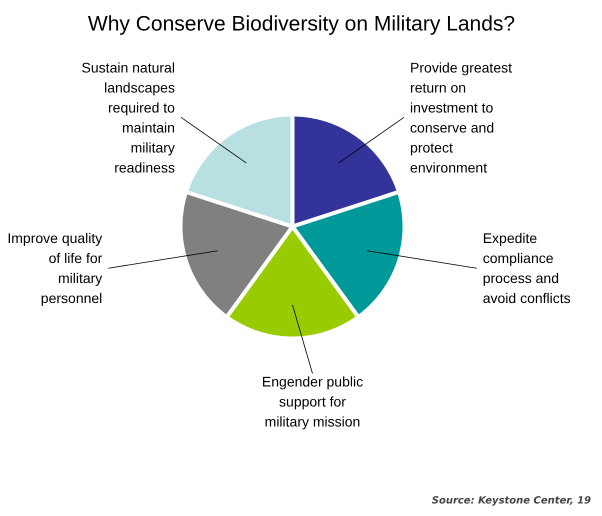 This screenshot has width=602, height=516. What do you see at coordinates (512, 501) in the screenshot?
I see `source-note: Source: Keystone Center, 19` at bounding box center [512, 501].